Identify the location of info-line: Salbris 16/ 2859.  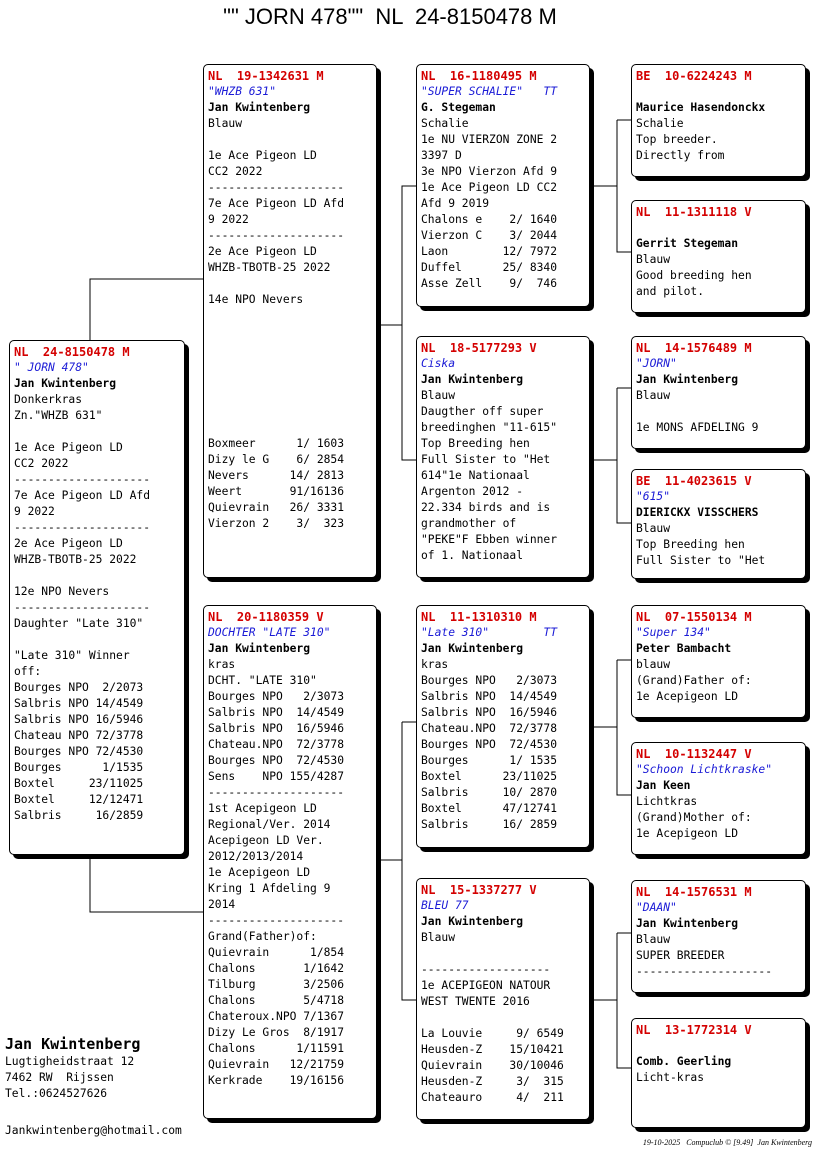
(489, 824).